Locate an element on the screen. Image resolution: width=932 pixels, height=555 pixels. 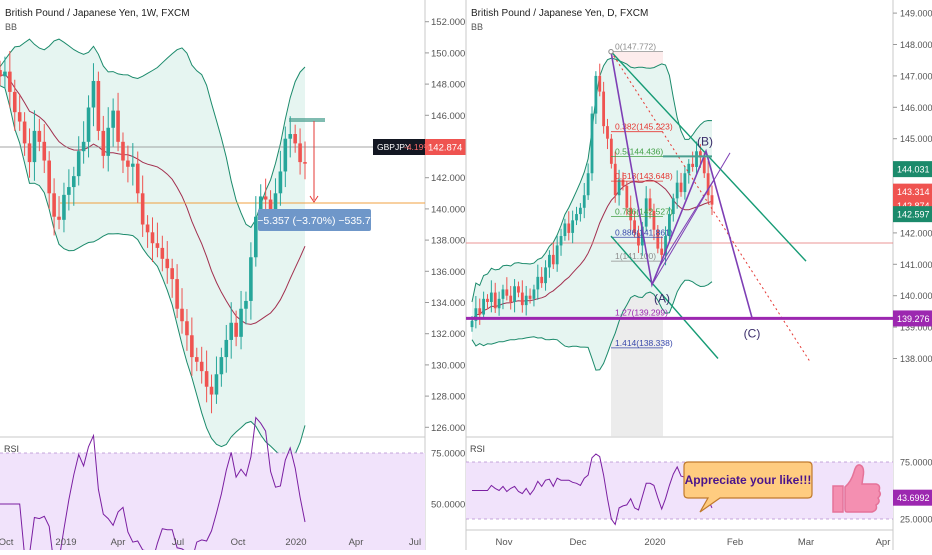
left-measure-box is located at coordinates (314, 220).